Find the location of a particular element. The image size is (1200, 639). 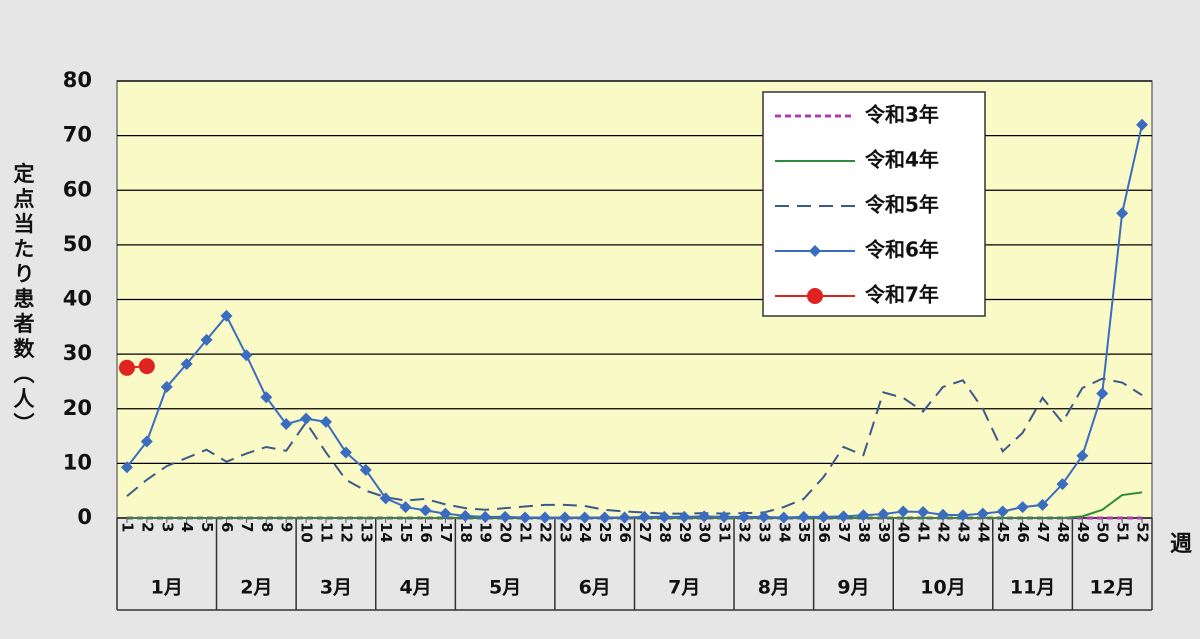

x-tick-label: 36 is located at coordinates (824, 532).